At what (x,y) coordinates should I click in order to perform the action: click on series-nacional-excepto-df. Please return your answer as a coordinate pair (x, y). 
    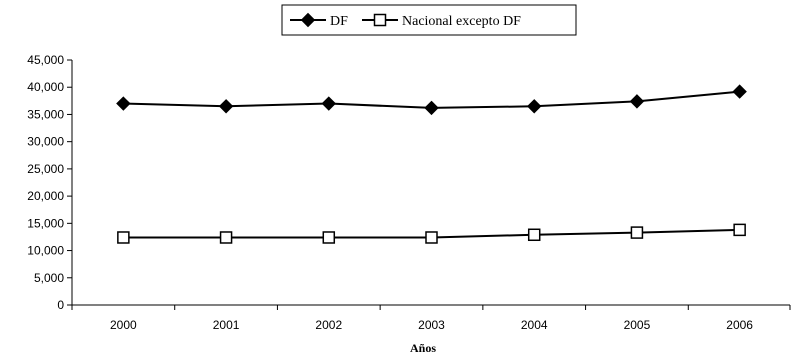
    Looking at the image, I should click on (431, 233).